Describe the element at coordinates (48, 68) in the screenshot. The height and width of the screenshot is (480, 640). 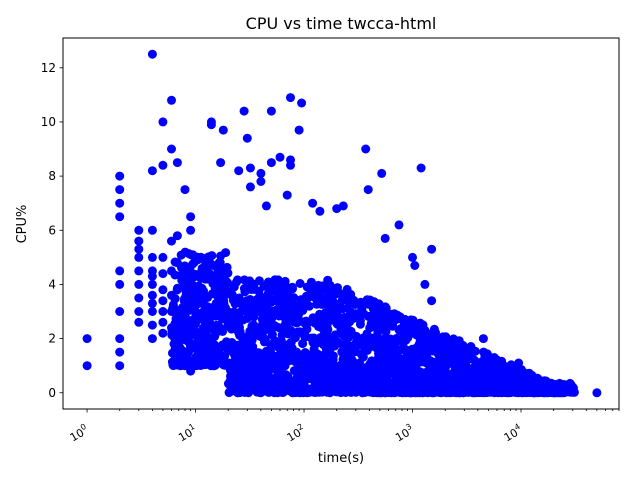
I see `y-tick-label: 12` at that location.